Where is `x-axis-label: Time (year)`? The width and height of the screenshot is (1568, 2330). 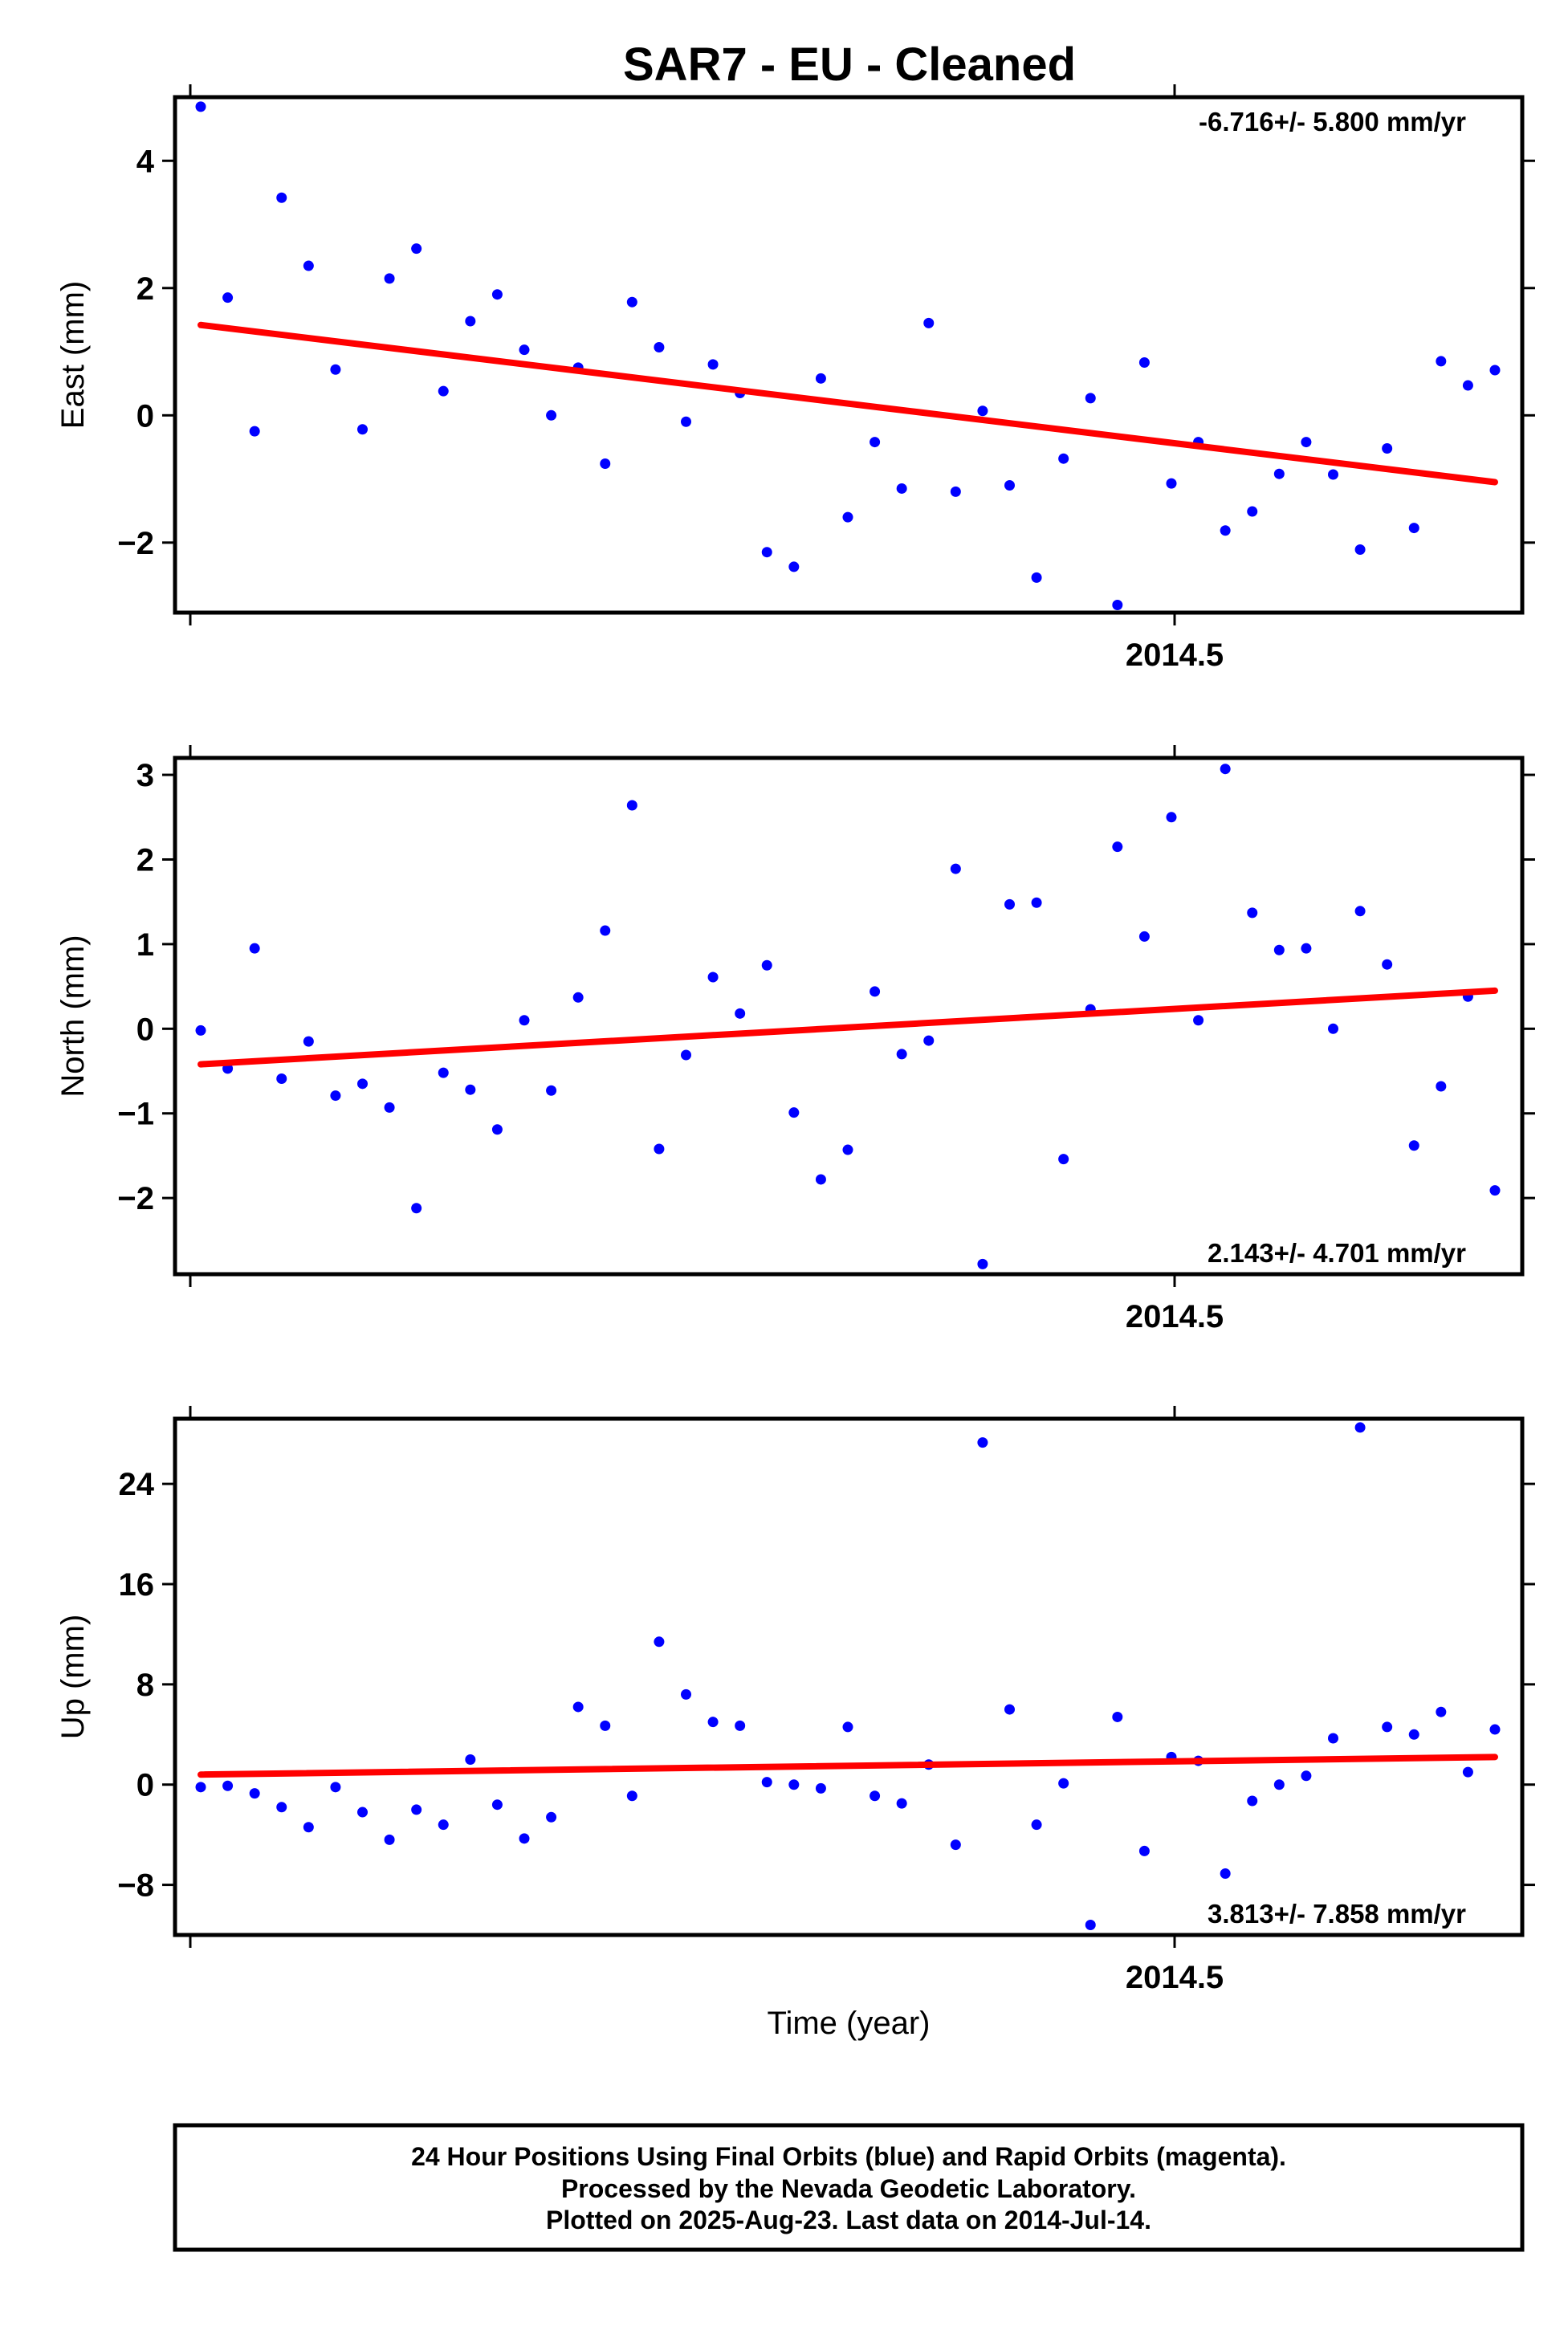 x-axis-label: Time (year) is located at coordinates (849, 2023).